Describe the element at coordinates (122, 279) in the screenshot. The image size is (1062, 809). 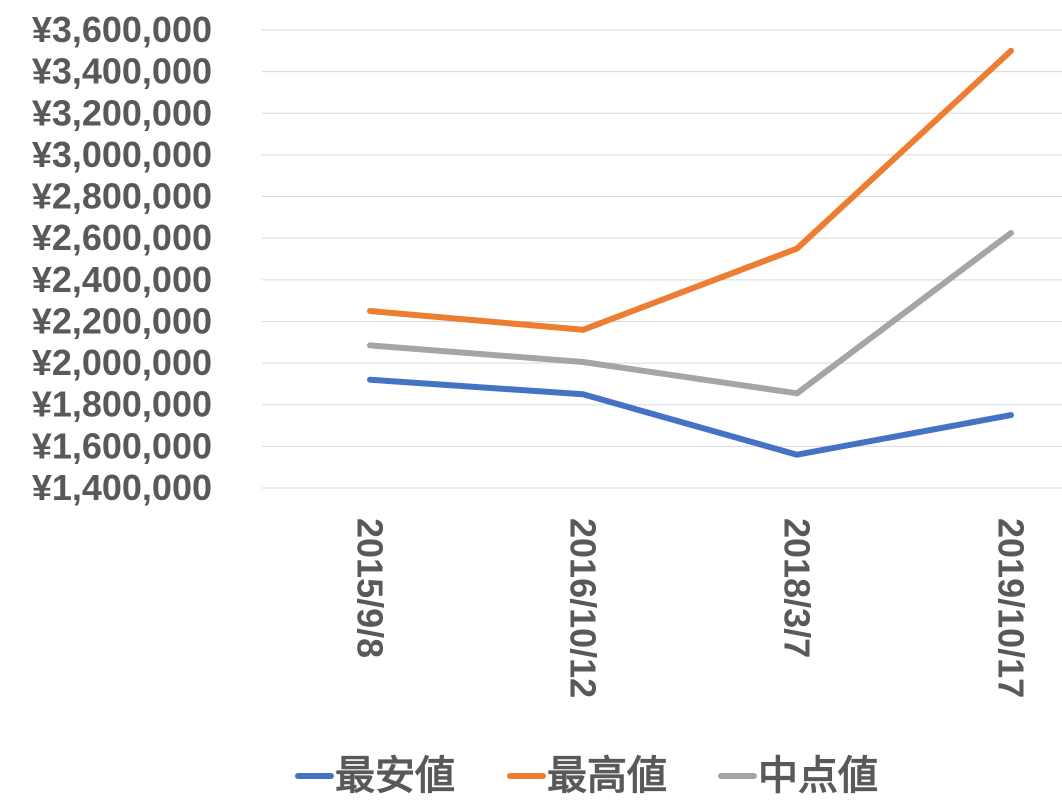
I see `y-tick-label: ¥2,400,000` at that location.